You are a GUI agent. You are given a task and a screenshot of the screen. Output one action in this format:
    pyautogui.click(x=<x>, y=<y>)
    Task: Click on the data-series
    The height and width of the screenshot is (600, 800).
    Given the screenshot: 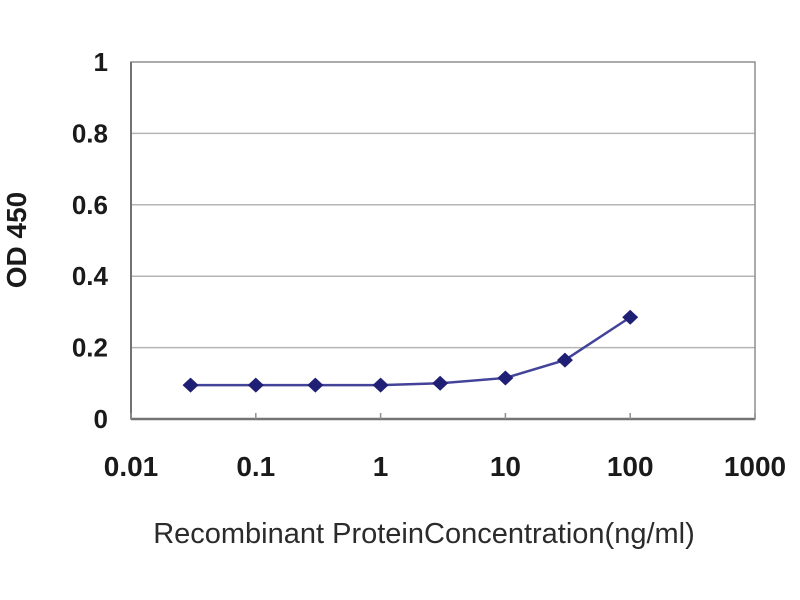 What is the action you would take?
    pyautogui.click(x=410, y=351)
    